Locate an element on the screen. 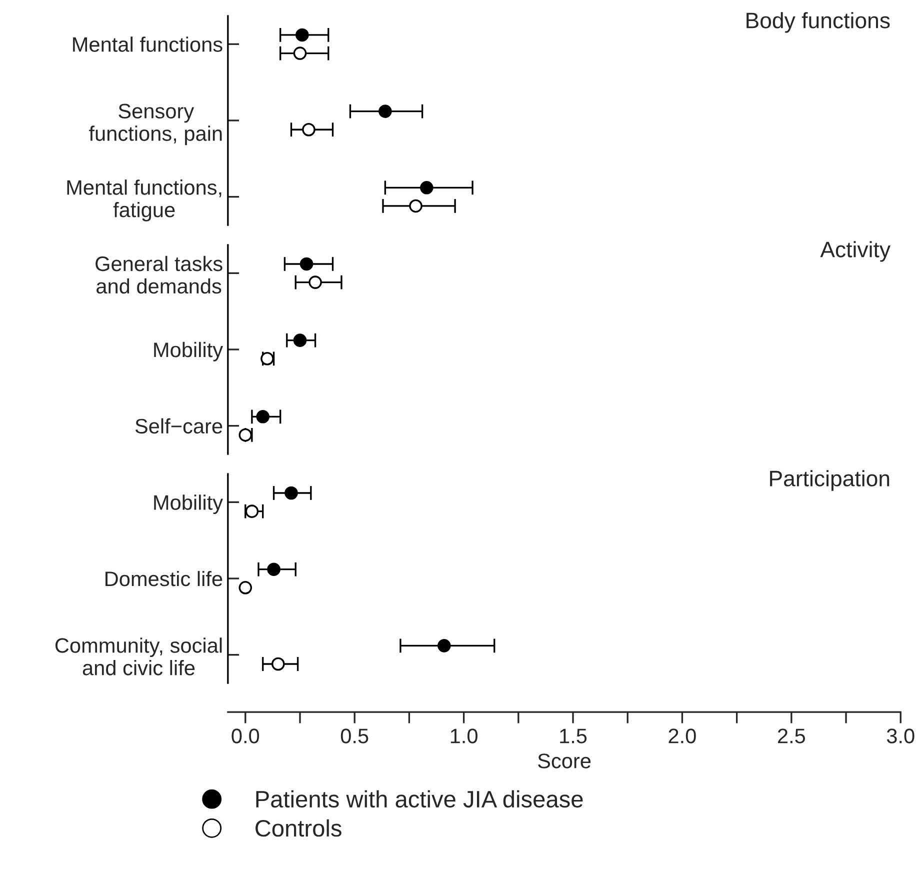  y-tick-label: Domestic life is located at coordinates (164, 578).